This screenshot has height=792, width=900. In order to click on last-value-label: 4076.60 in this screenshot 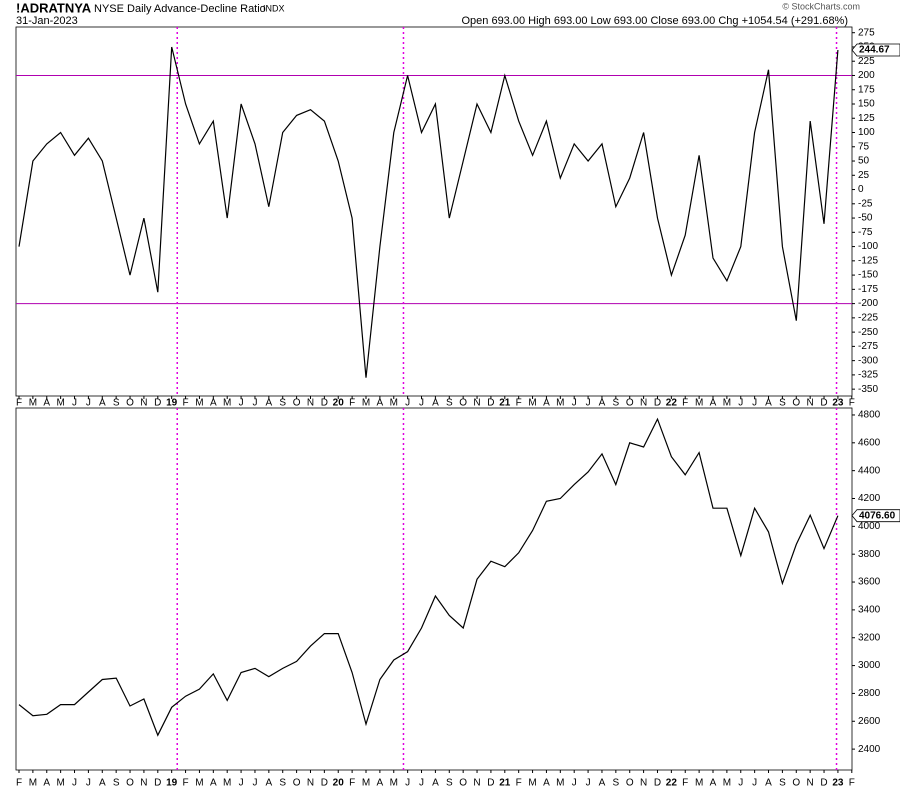, I will do `click(877, 515)`.